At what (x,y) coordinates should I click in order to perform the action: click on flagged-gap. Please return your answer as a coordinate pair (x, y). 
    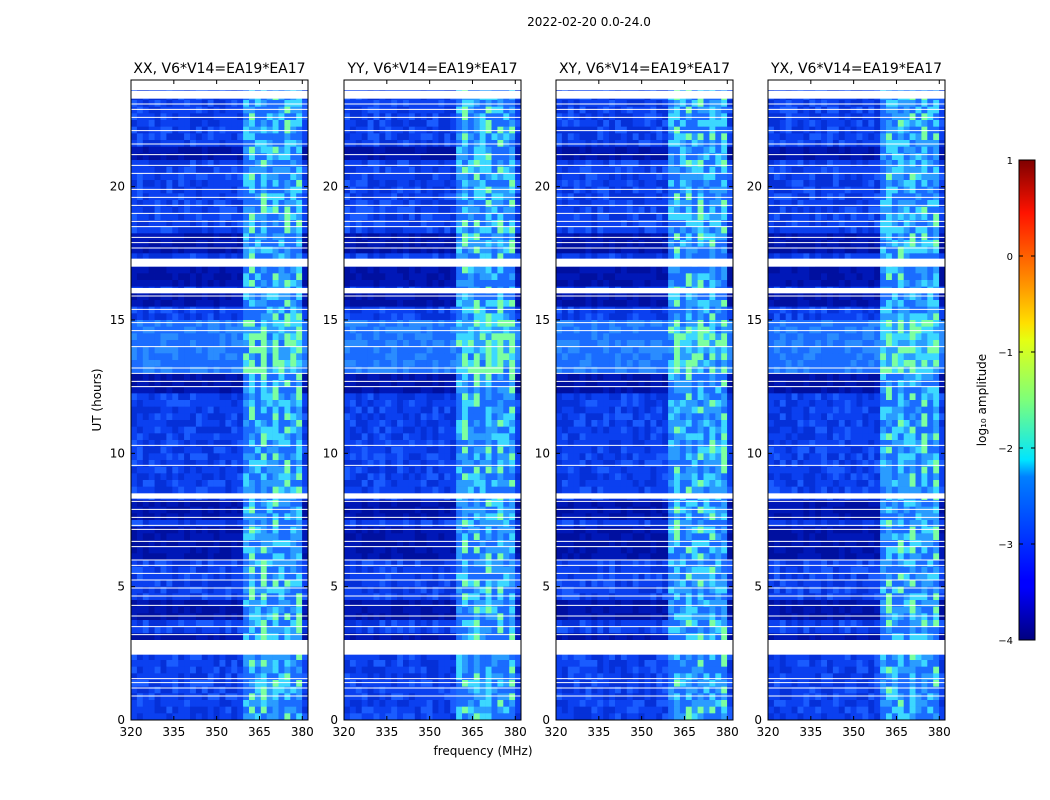
    Looking at the image, I should click on (219, 291).